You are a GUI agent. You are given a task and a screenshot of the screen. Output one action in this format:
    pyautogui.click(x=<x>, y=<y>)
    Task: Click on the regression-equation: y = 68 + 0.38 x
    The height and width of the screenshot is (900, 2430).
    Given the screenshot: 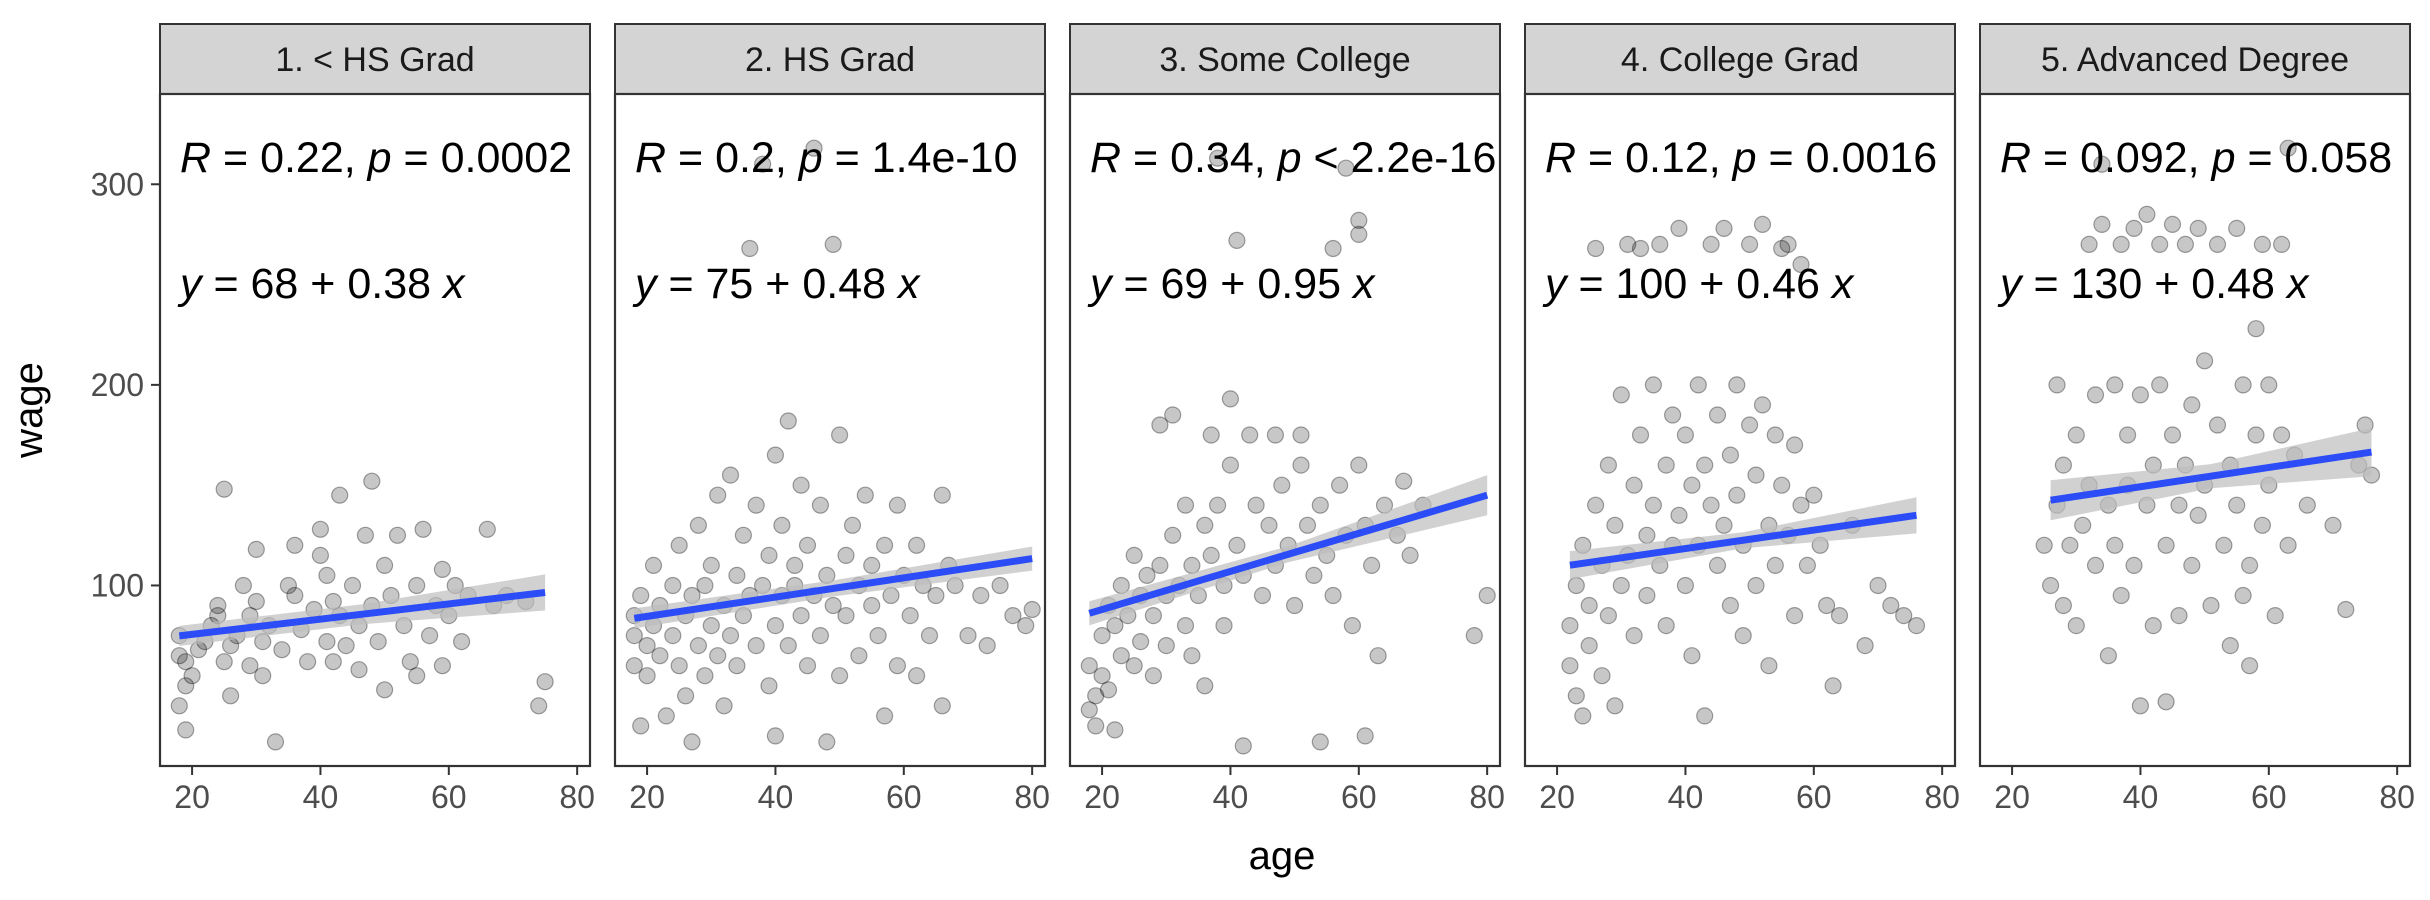 What is the action you would take?
    pyautogui.click(x=321, y=284)
    